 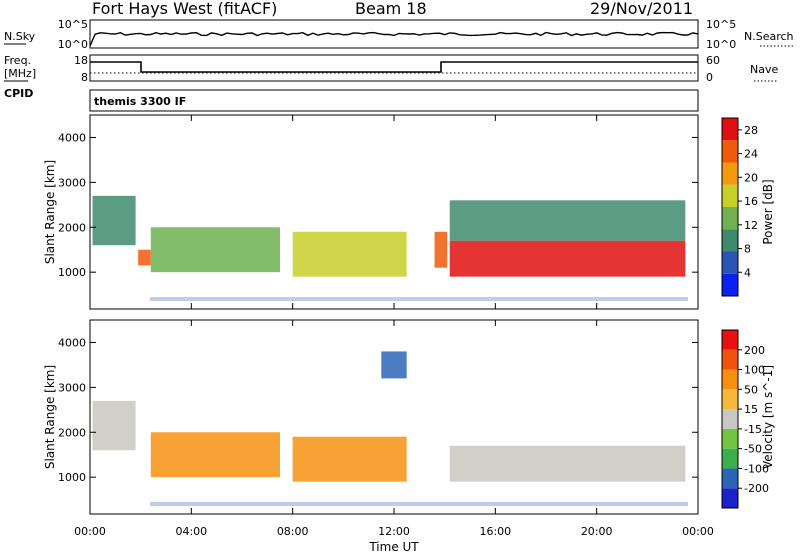 What do you see at coordinates (72, 272) in the screenshot?
I see `power-ytick-label: 1000` at bounding box center [72, 272].